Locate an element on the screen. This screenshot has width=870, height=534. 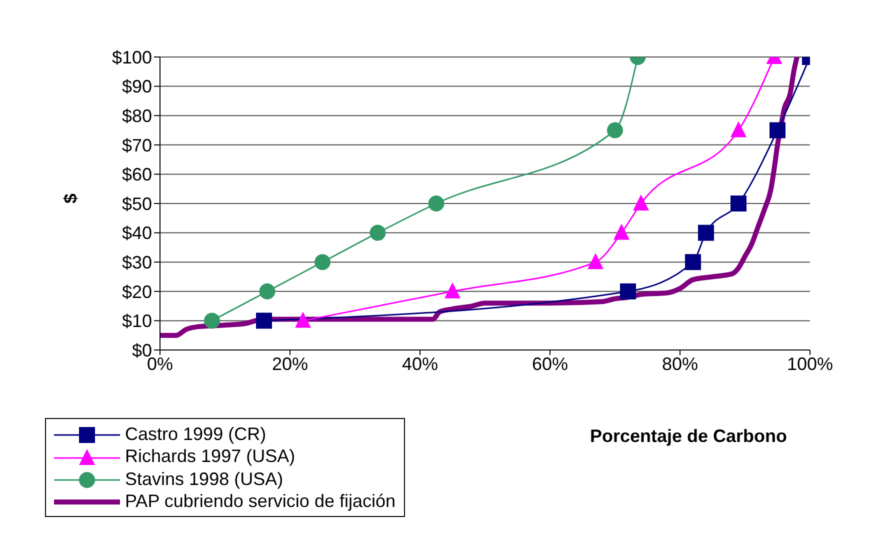
y-tick-label: $80 is located at coordinates (137, 116).